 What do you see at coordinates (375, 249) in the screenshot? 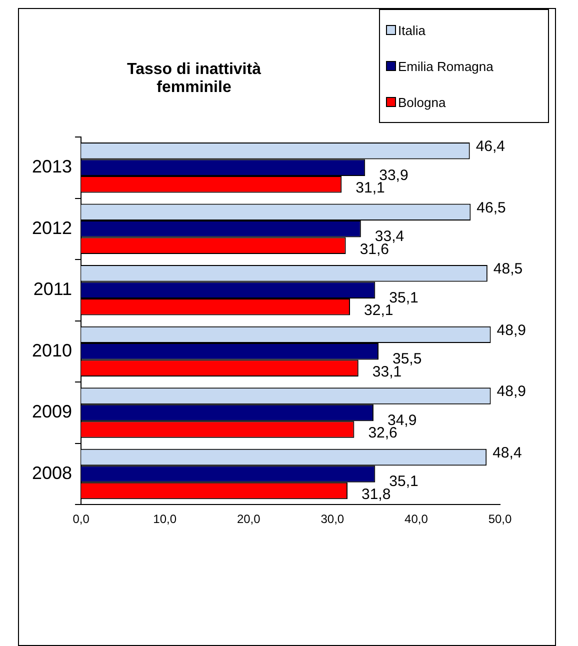
I see `data-label: 31,6` at bounding box center [375, 249].